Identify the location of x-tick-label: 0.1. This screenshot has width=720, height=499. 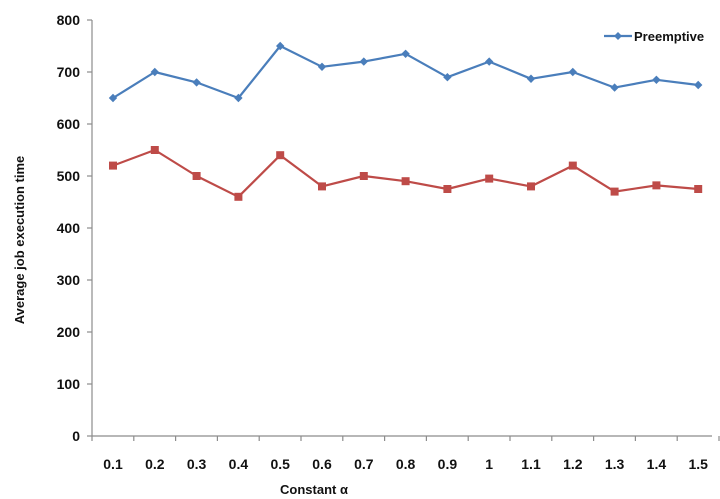
(113, 464).